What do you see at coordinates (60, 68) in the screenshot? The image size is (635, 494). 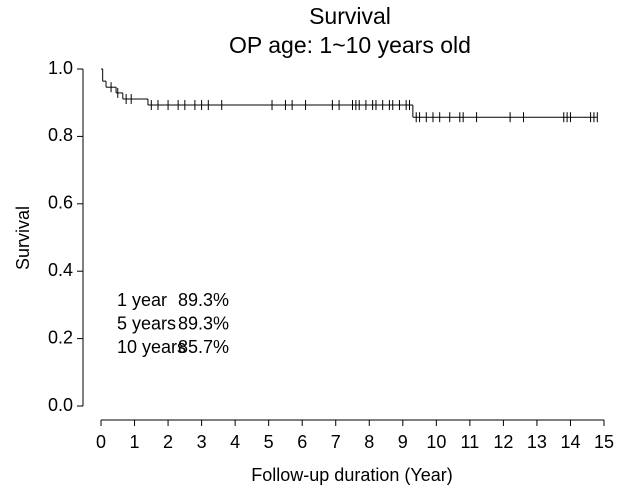 I see `y-tick-label: 1.0` at bounding box center [60, 68].